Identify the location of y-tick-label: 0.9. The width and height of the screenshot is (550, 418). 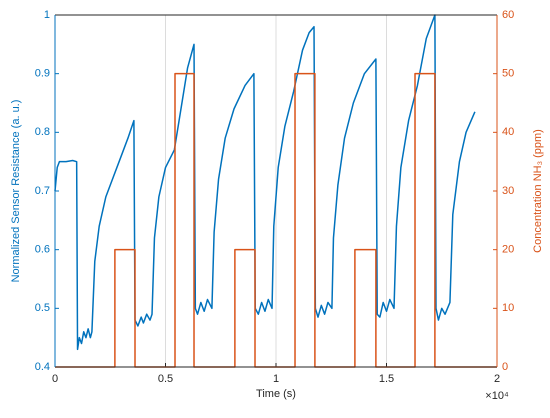
(42, 74).